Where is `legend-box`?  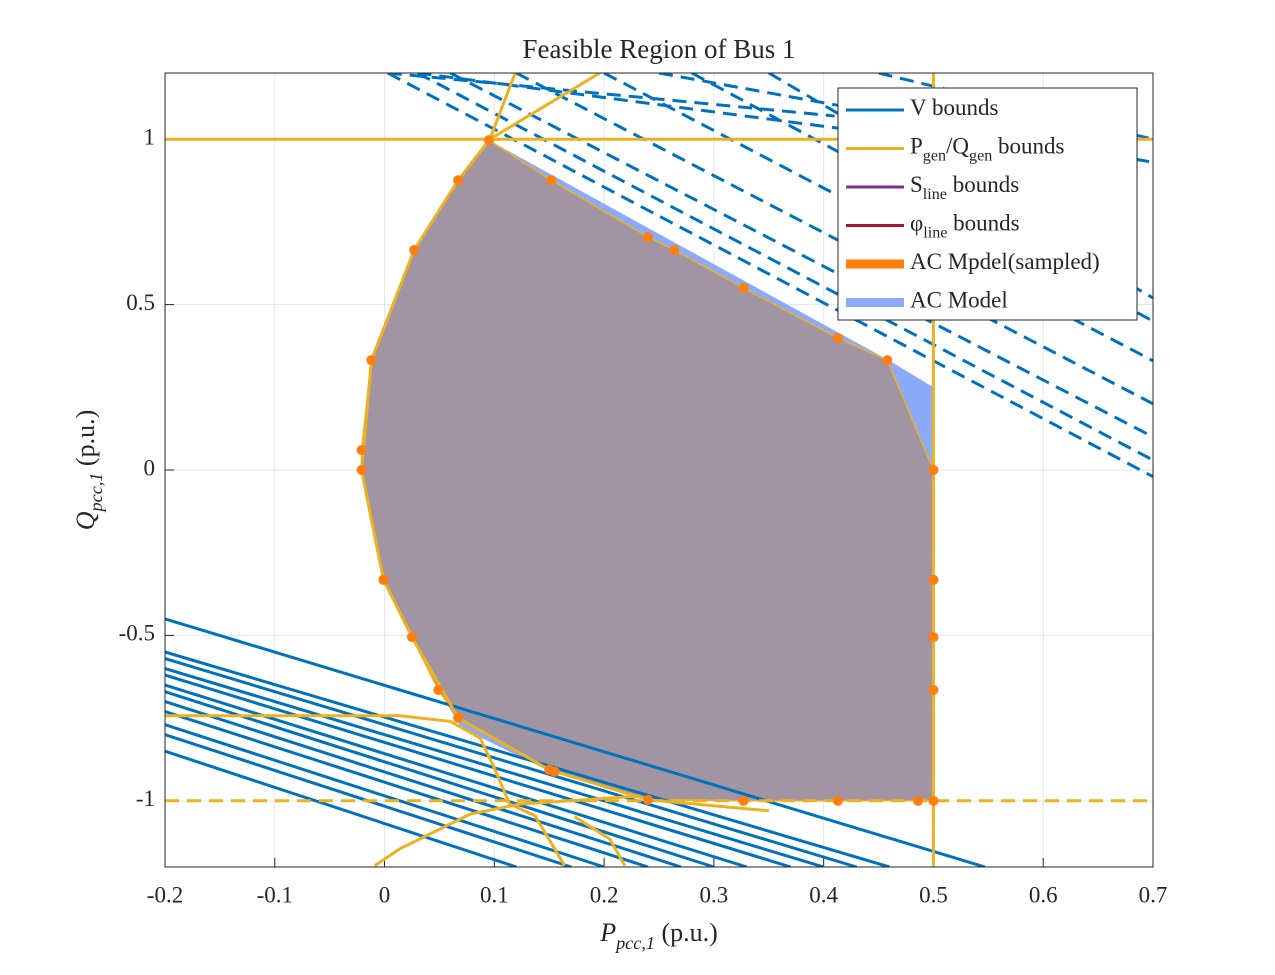
legend-box is located at coordinates (987, 204).